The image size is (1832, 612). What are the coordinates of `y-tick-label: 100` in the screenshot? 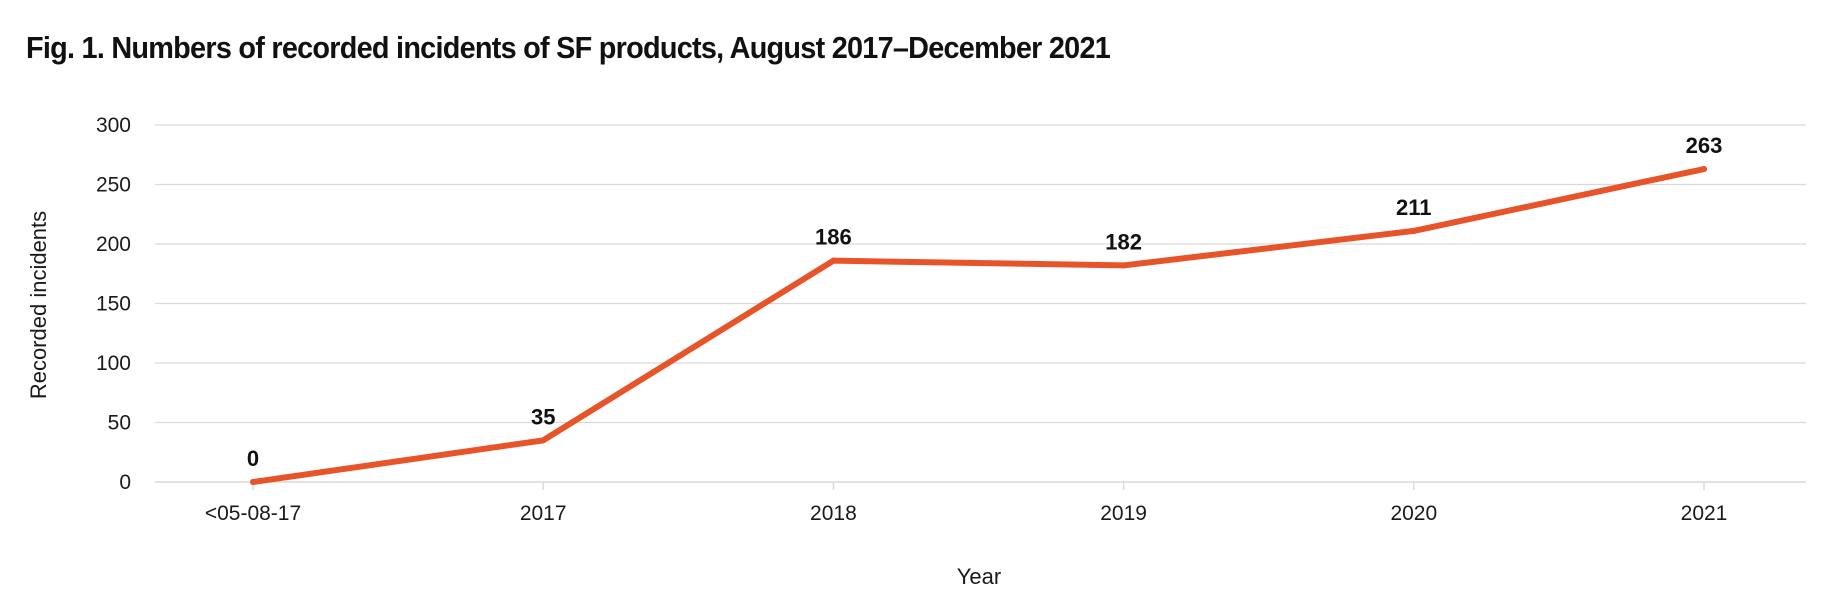 It's located at (113, 363).